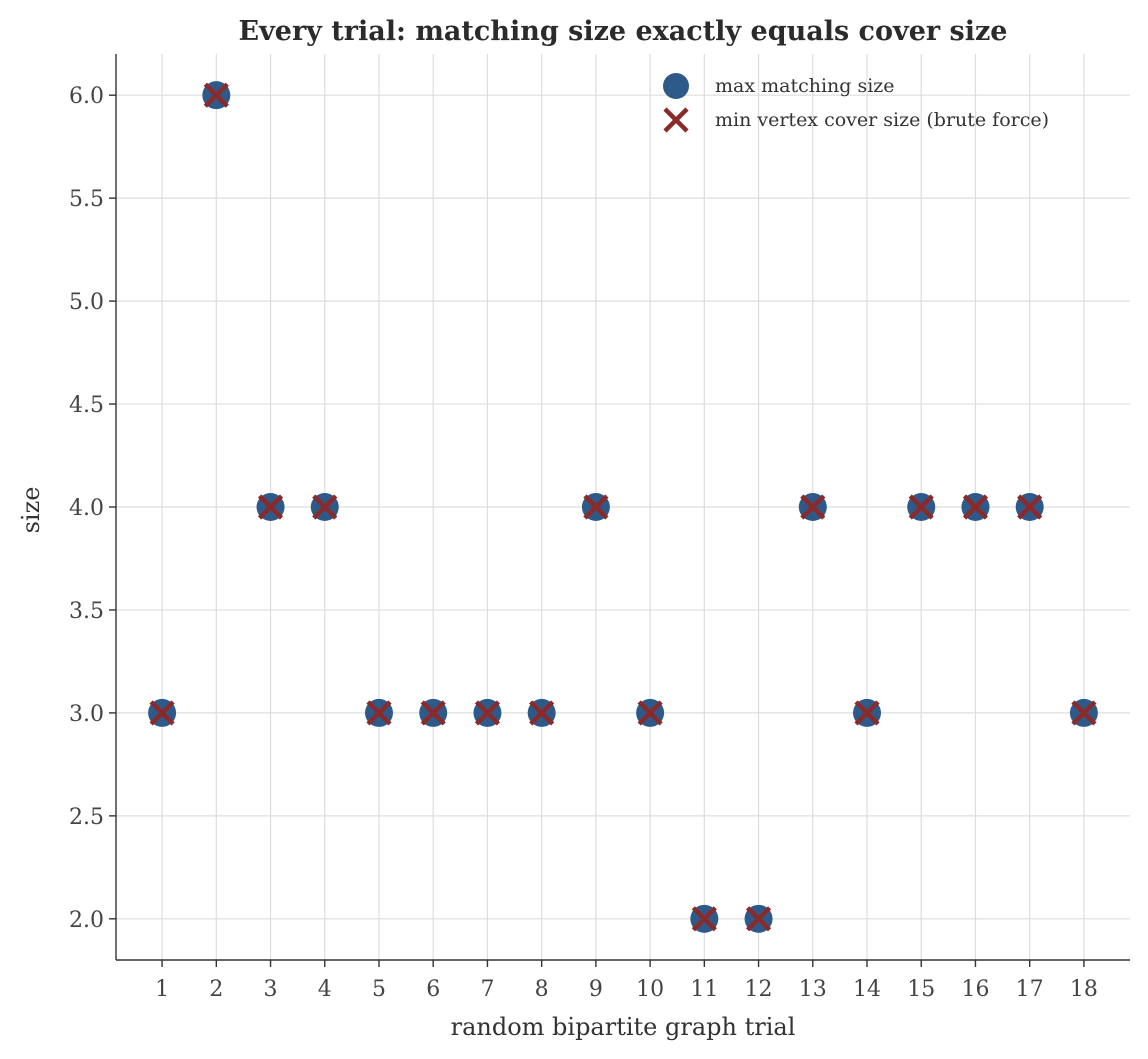 This screenshot has width=1148, height=1059. What do you see at coordinates (86, 920) in the screenshot?
I see `y-tick-label: 2.0` at bounding box center [86, 920].